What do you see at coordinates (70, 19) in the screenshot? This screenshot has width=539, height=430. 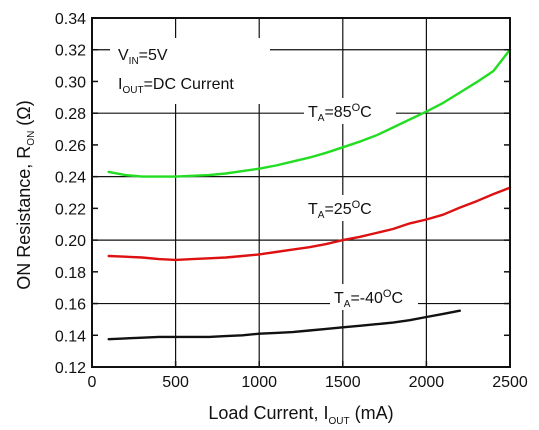 I see `y-tick-label: 0.34` at bounding box center [70, 19].